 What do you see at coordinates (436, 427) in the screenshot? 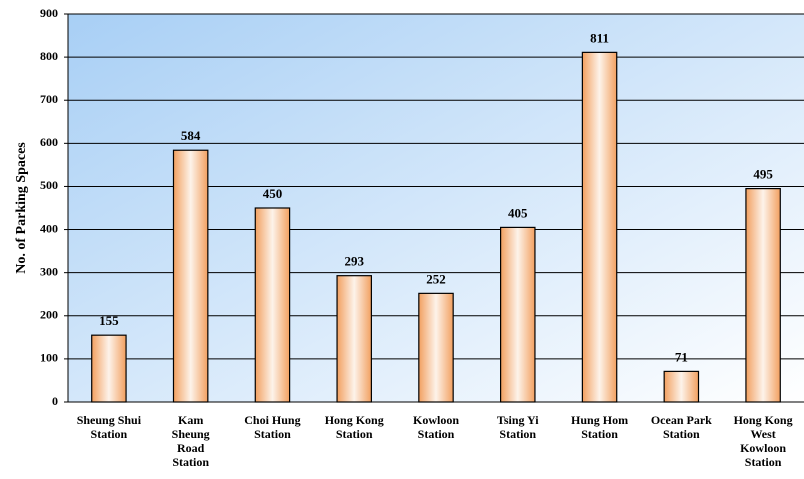
I see `category-label: Kowloon Station` at bounding box center [436, 427].